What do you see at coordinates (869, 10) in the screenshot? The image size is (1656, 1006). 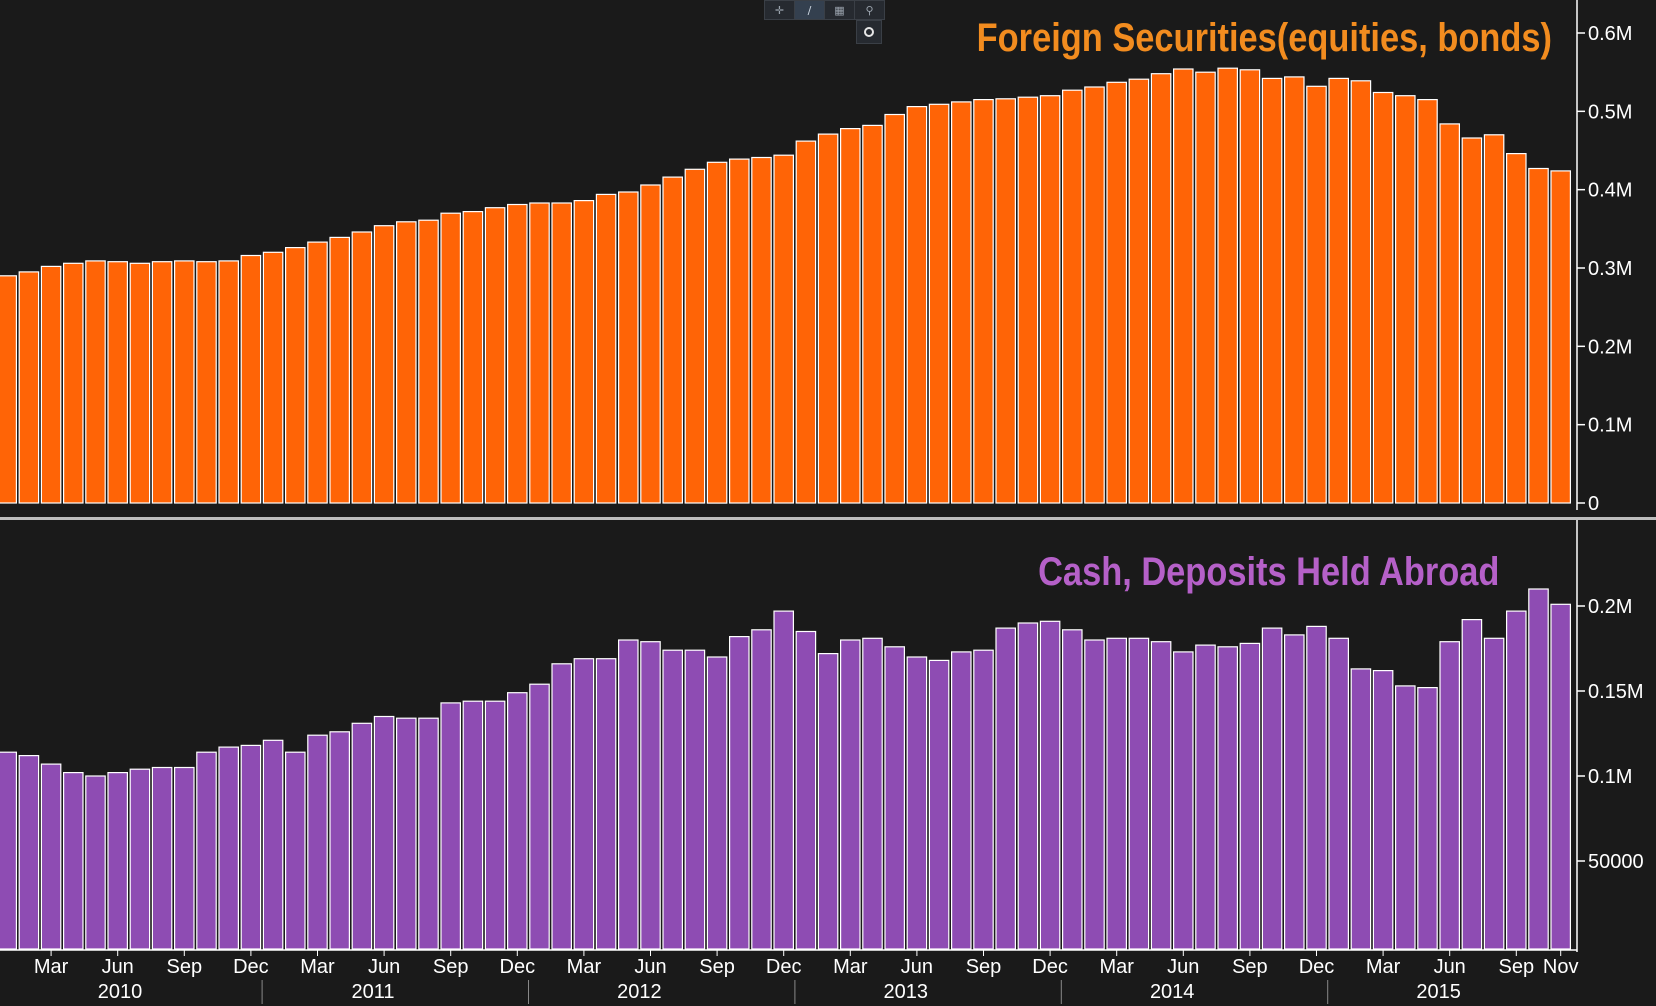 I see `zoom-icon: ⚲` at bounding box center [869, 10].